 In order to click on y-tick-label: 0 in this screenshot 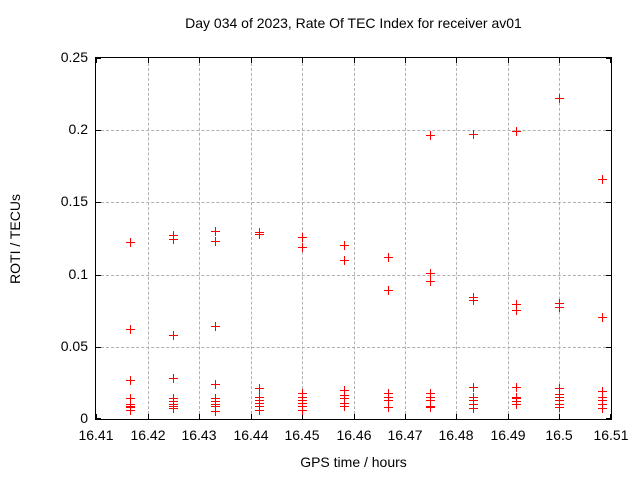, I will do `click(84, 418)`.